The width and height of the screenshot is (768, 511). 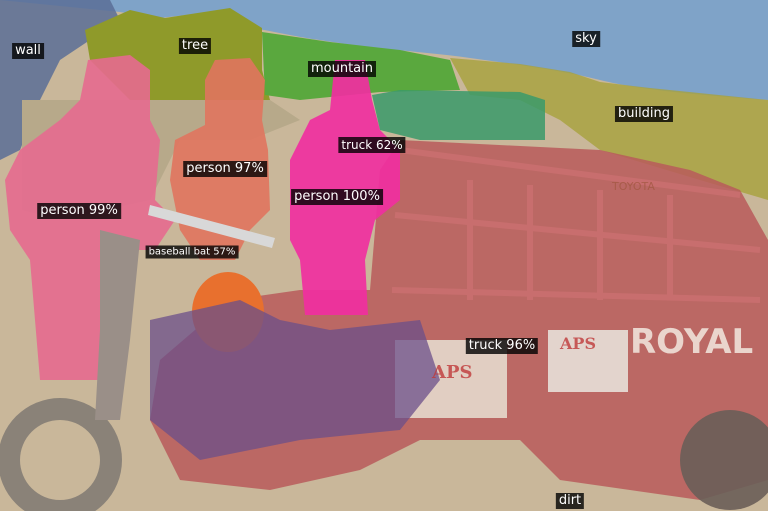 I want to click on label-truck-96: truck 96%, so click(x=502, y=346).